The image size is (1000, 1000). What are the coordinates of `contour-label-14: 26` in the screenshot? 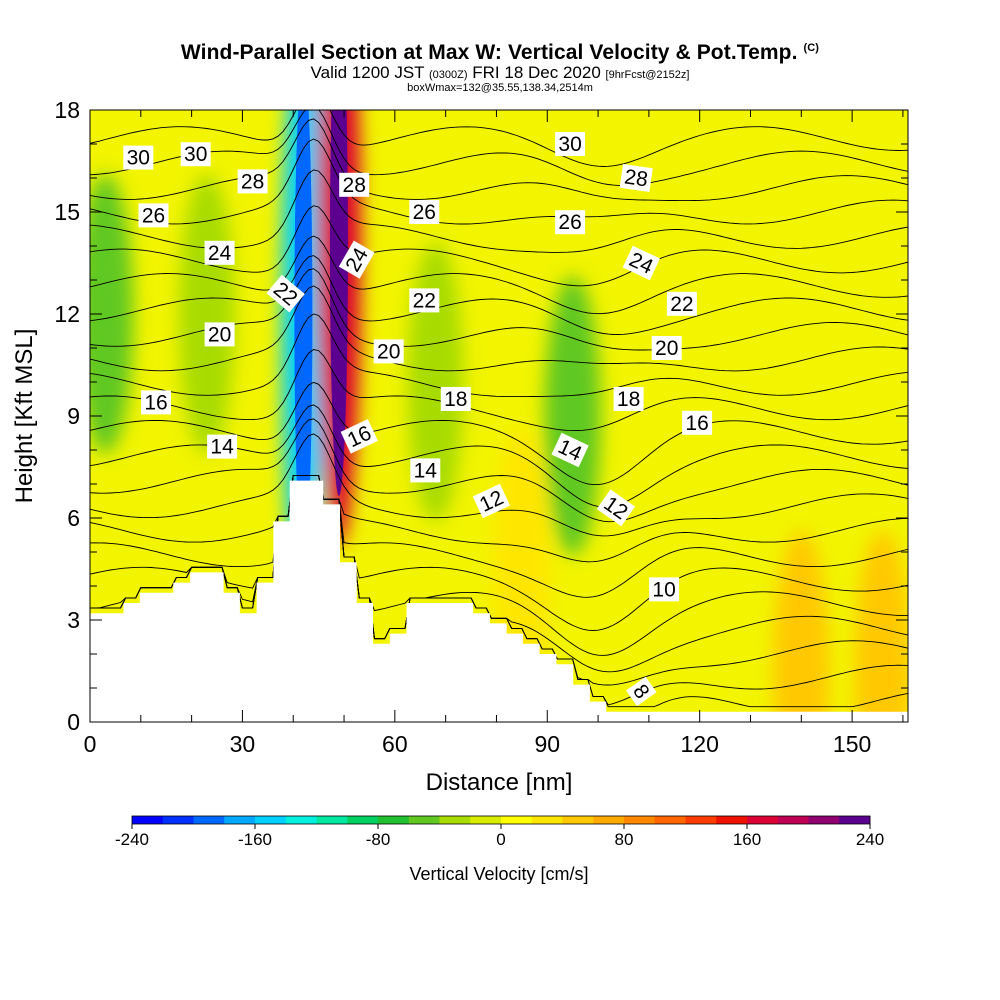 It's located at (424, 212).